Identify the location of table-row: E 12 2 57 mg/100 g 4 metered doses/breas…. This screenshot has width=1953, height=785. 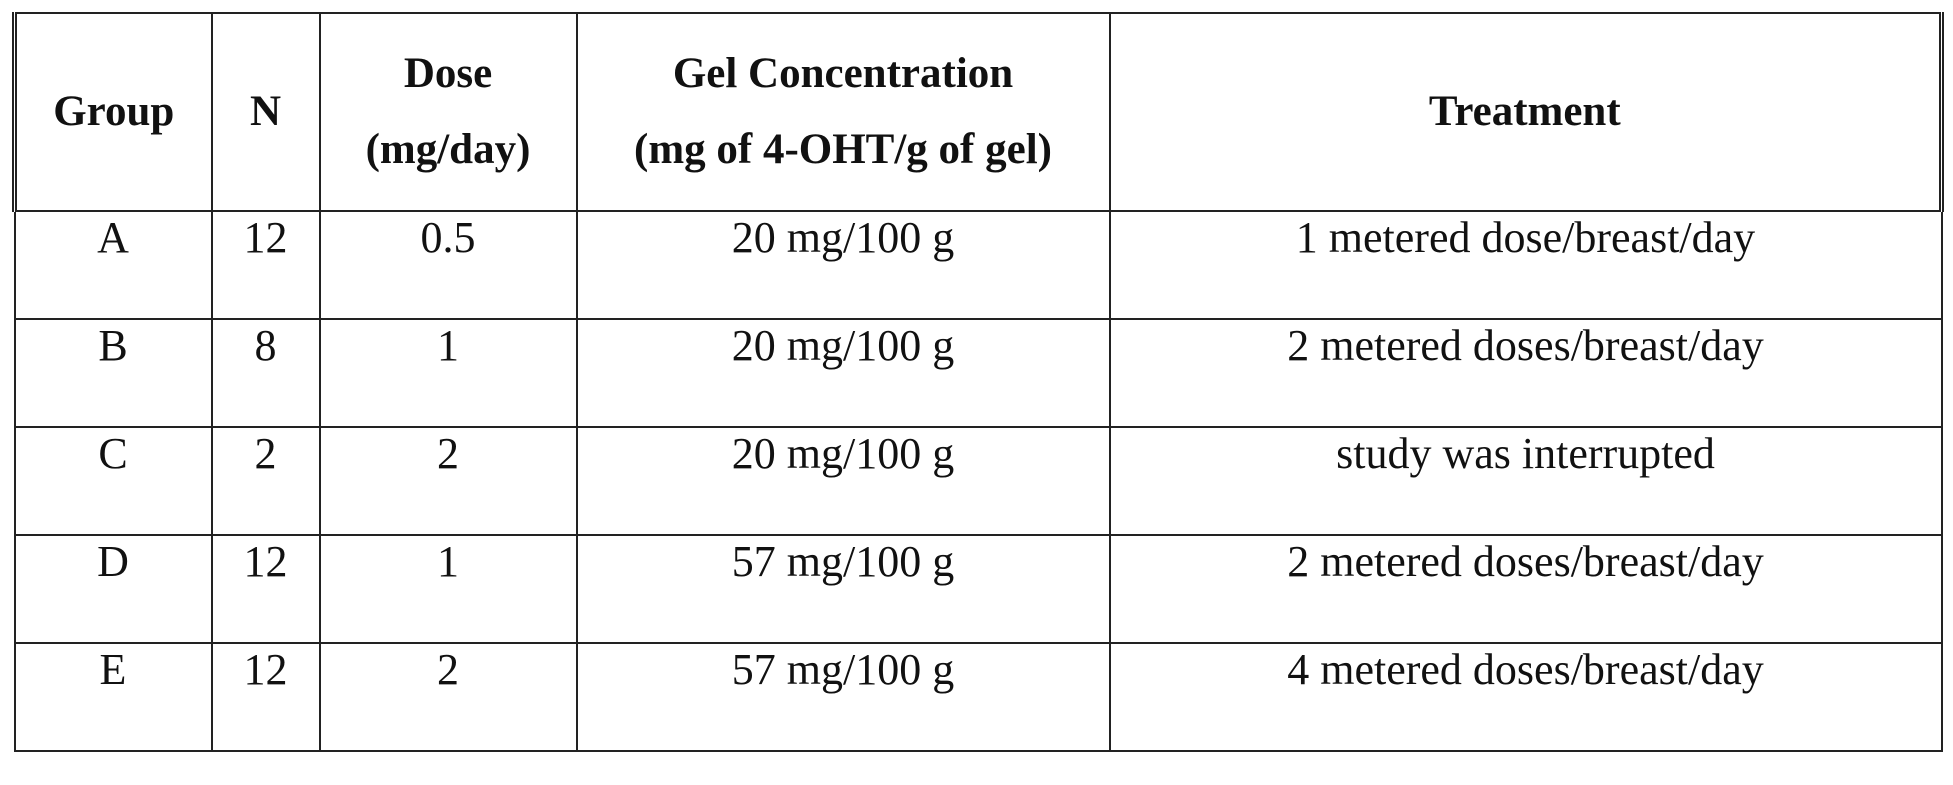
(978, 697).